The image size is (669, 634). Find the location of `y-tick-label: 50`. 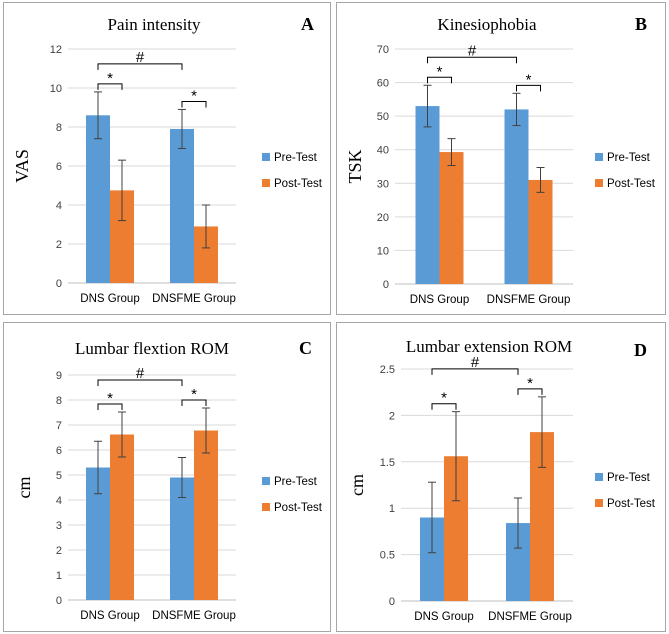

y-tick-label: 50 is located at coordinates (383, 117).